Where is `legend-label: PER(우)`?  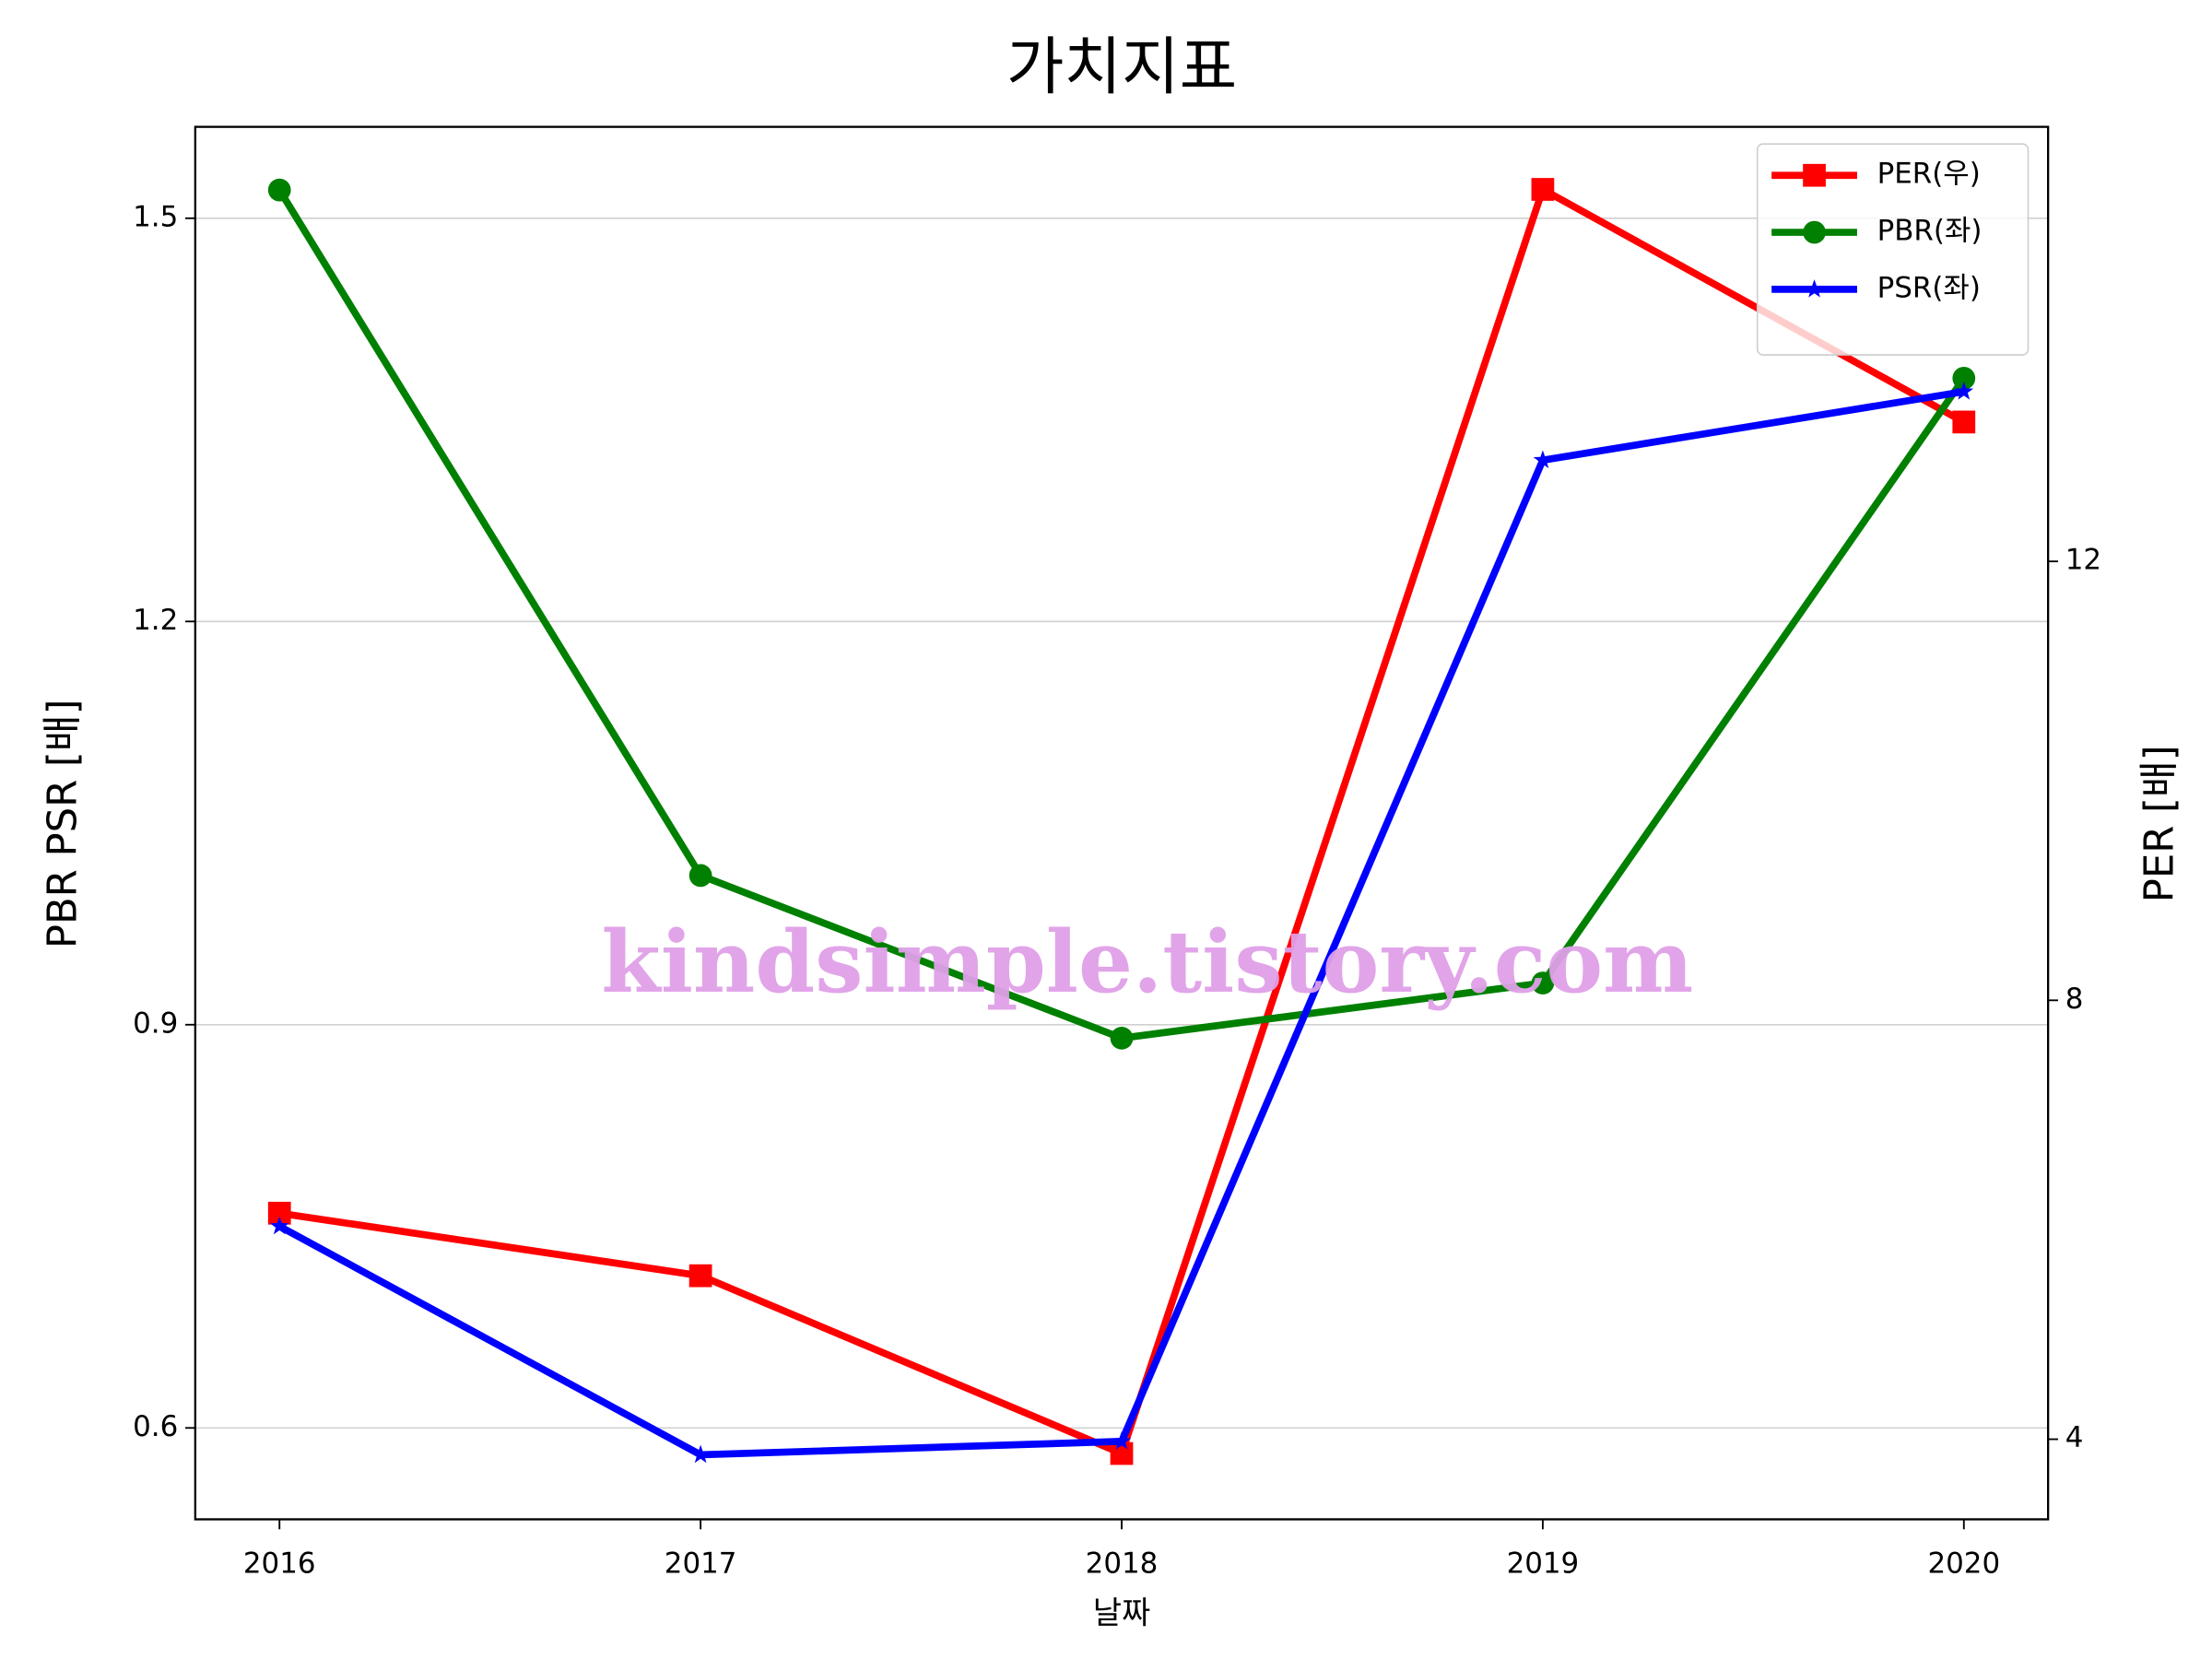 legend-label: PER(우) is located at coordinates (1929, 174).